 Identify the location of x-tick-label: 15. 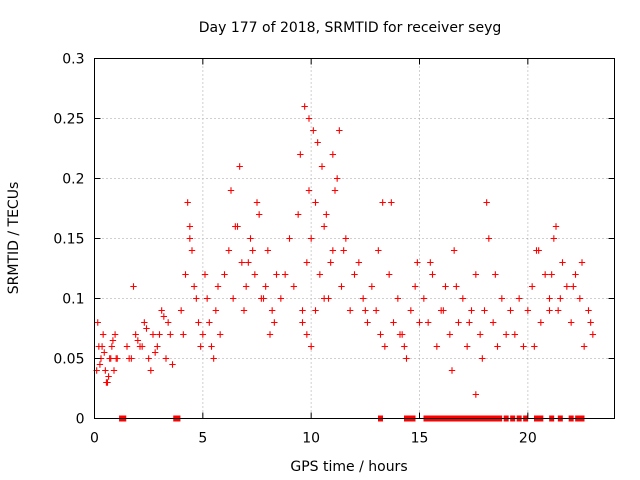
(420, 439).